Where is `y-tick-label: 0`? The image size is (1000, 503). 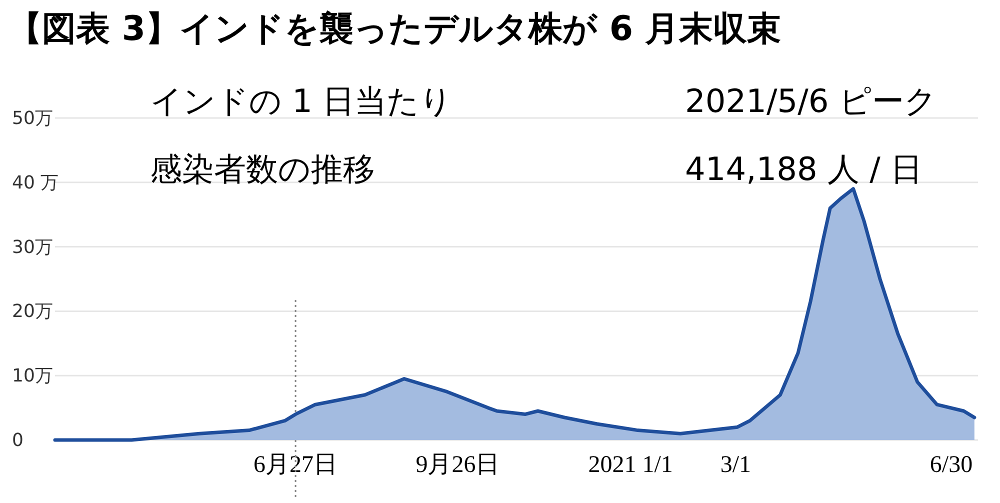
y-tick-label: 0 is located at coordinates (18, 440).